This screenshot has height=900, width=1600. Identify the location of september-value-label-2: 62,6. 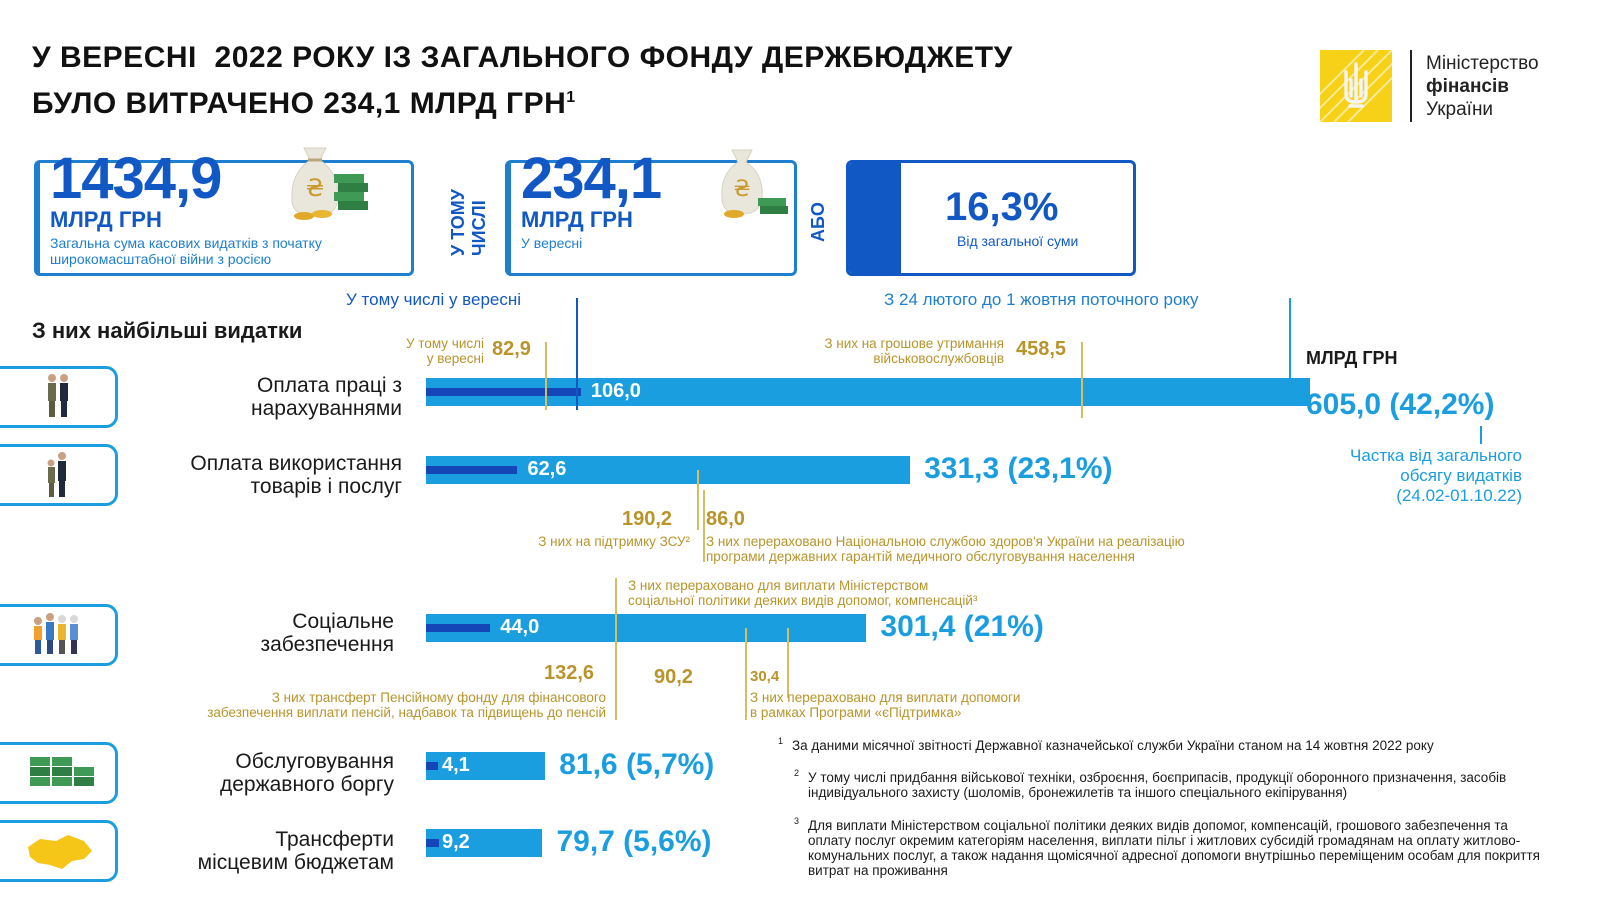
(547, 469).